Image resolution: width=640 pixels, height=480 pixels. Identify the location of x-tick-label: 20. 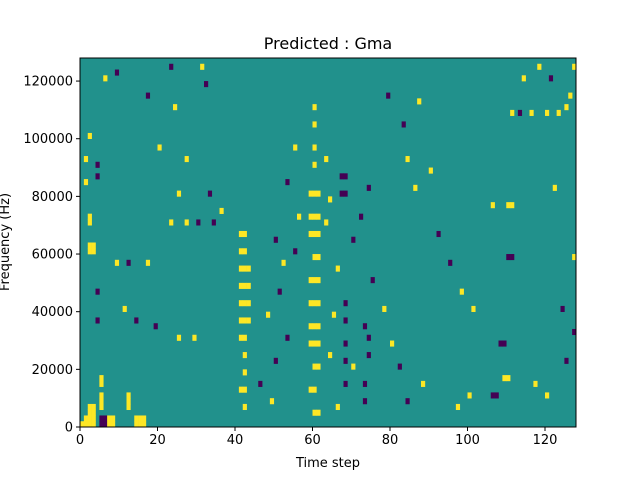
(157, 440).